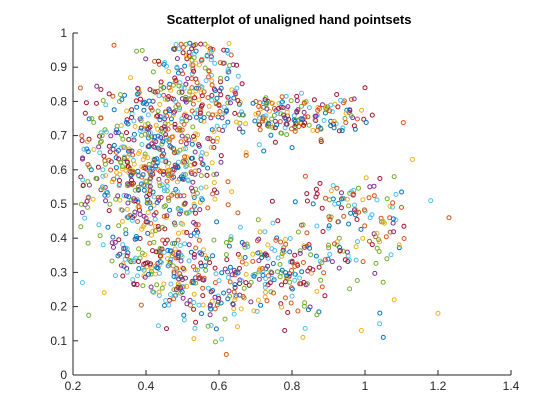  Describe the element at coordinates (58, 272) in the screenshot. I see `y-tick-label: 0.3` at that location.